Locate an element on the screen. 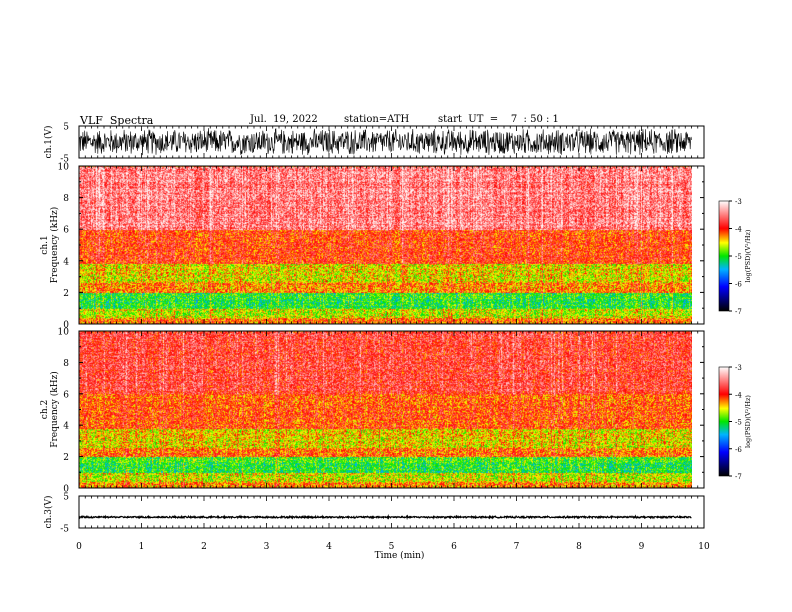 This screenshot has height=612, width=792. ch3-waveform-ylabel: ch.3(V) is located at coordinates (48, 512).